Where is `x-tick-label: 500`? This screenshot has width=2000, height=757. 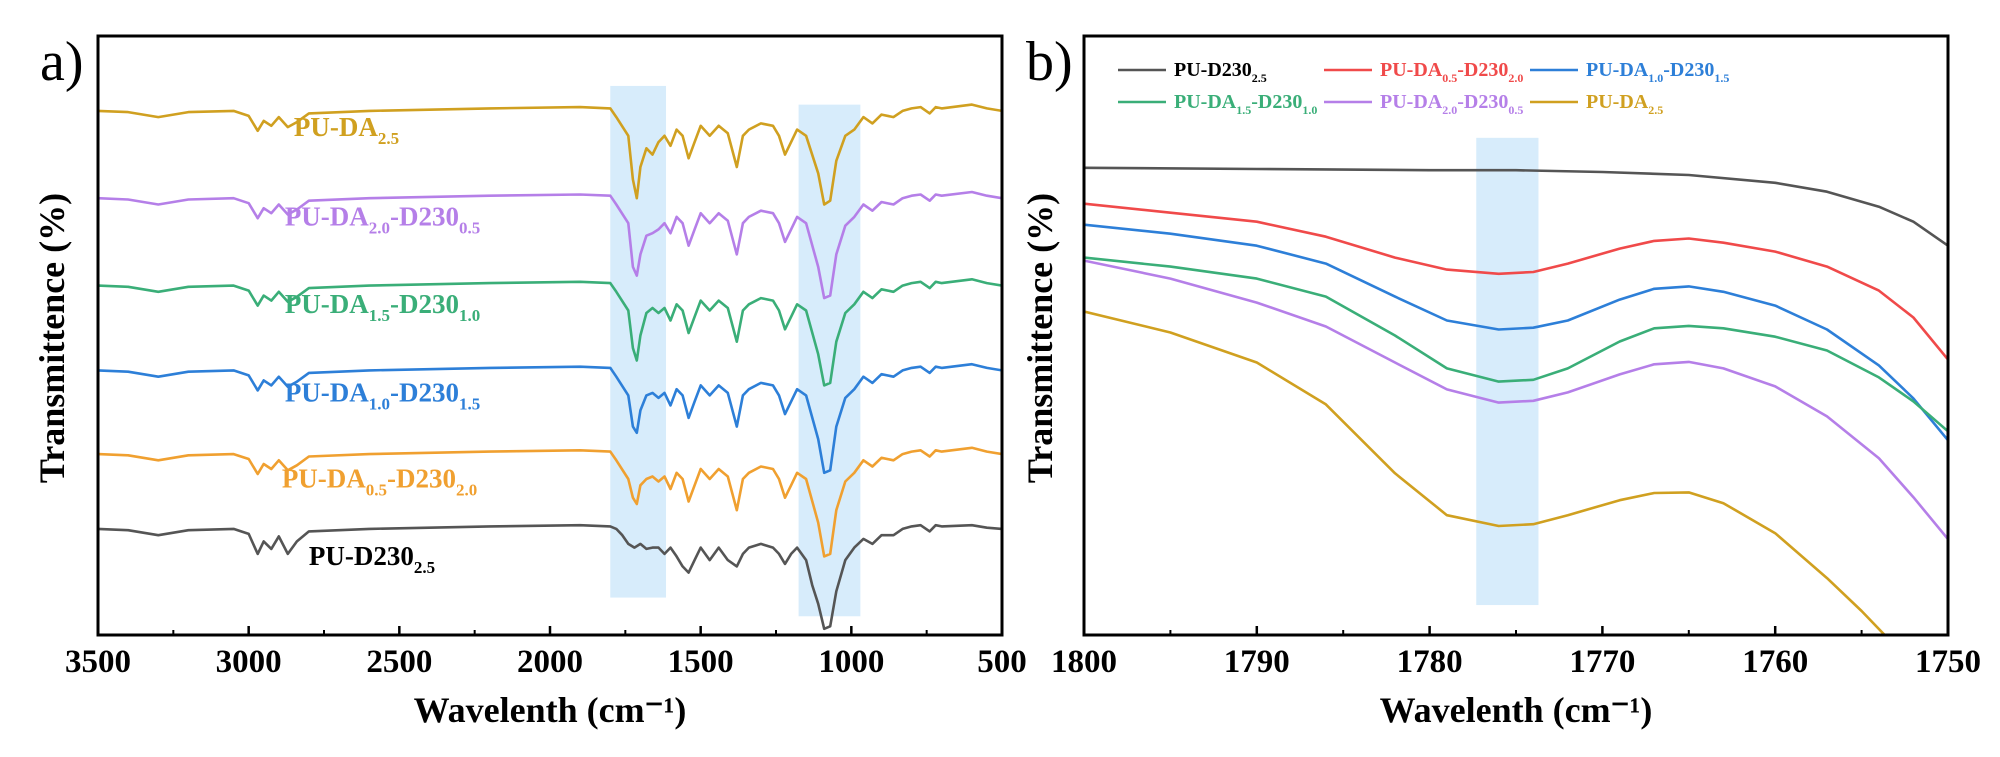 x-tick-label: 500 is located at coordinates (1002, 662).